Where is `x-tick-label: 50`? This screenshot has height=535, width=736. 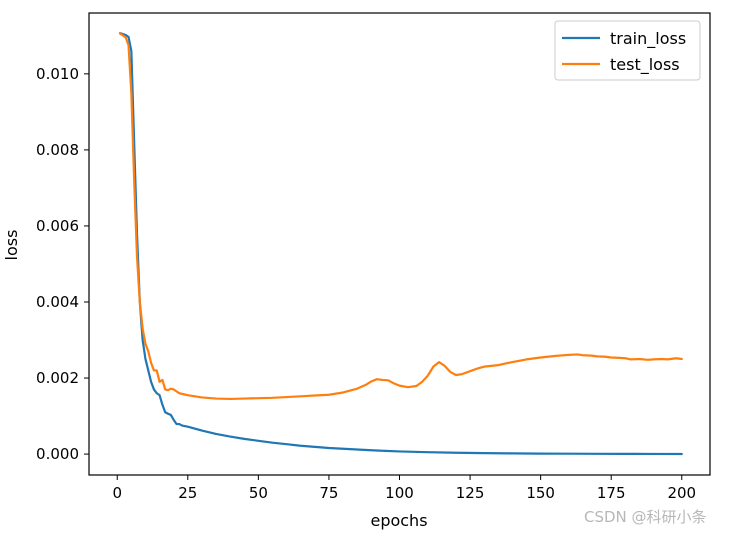 x-tick-label: 50 is located at coordinates (258, 493).